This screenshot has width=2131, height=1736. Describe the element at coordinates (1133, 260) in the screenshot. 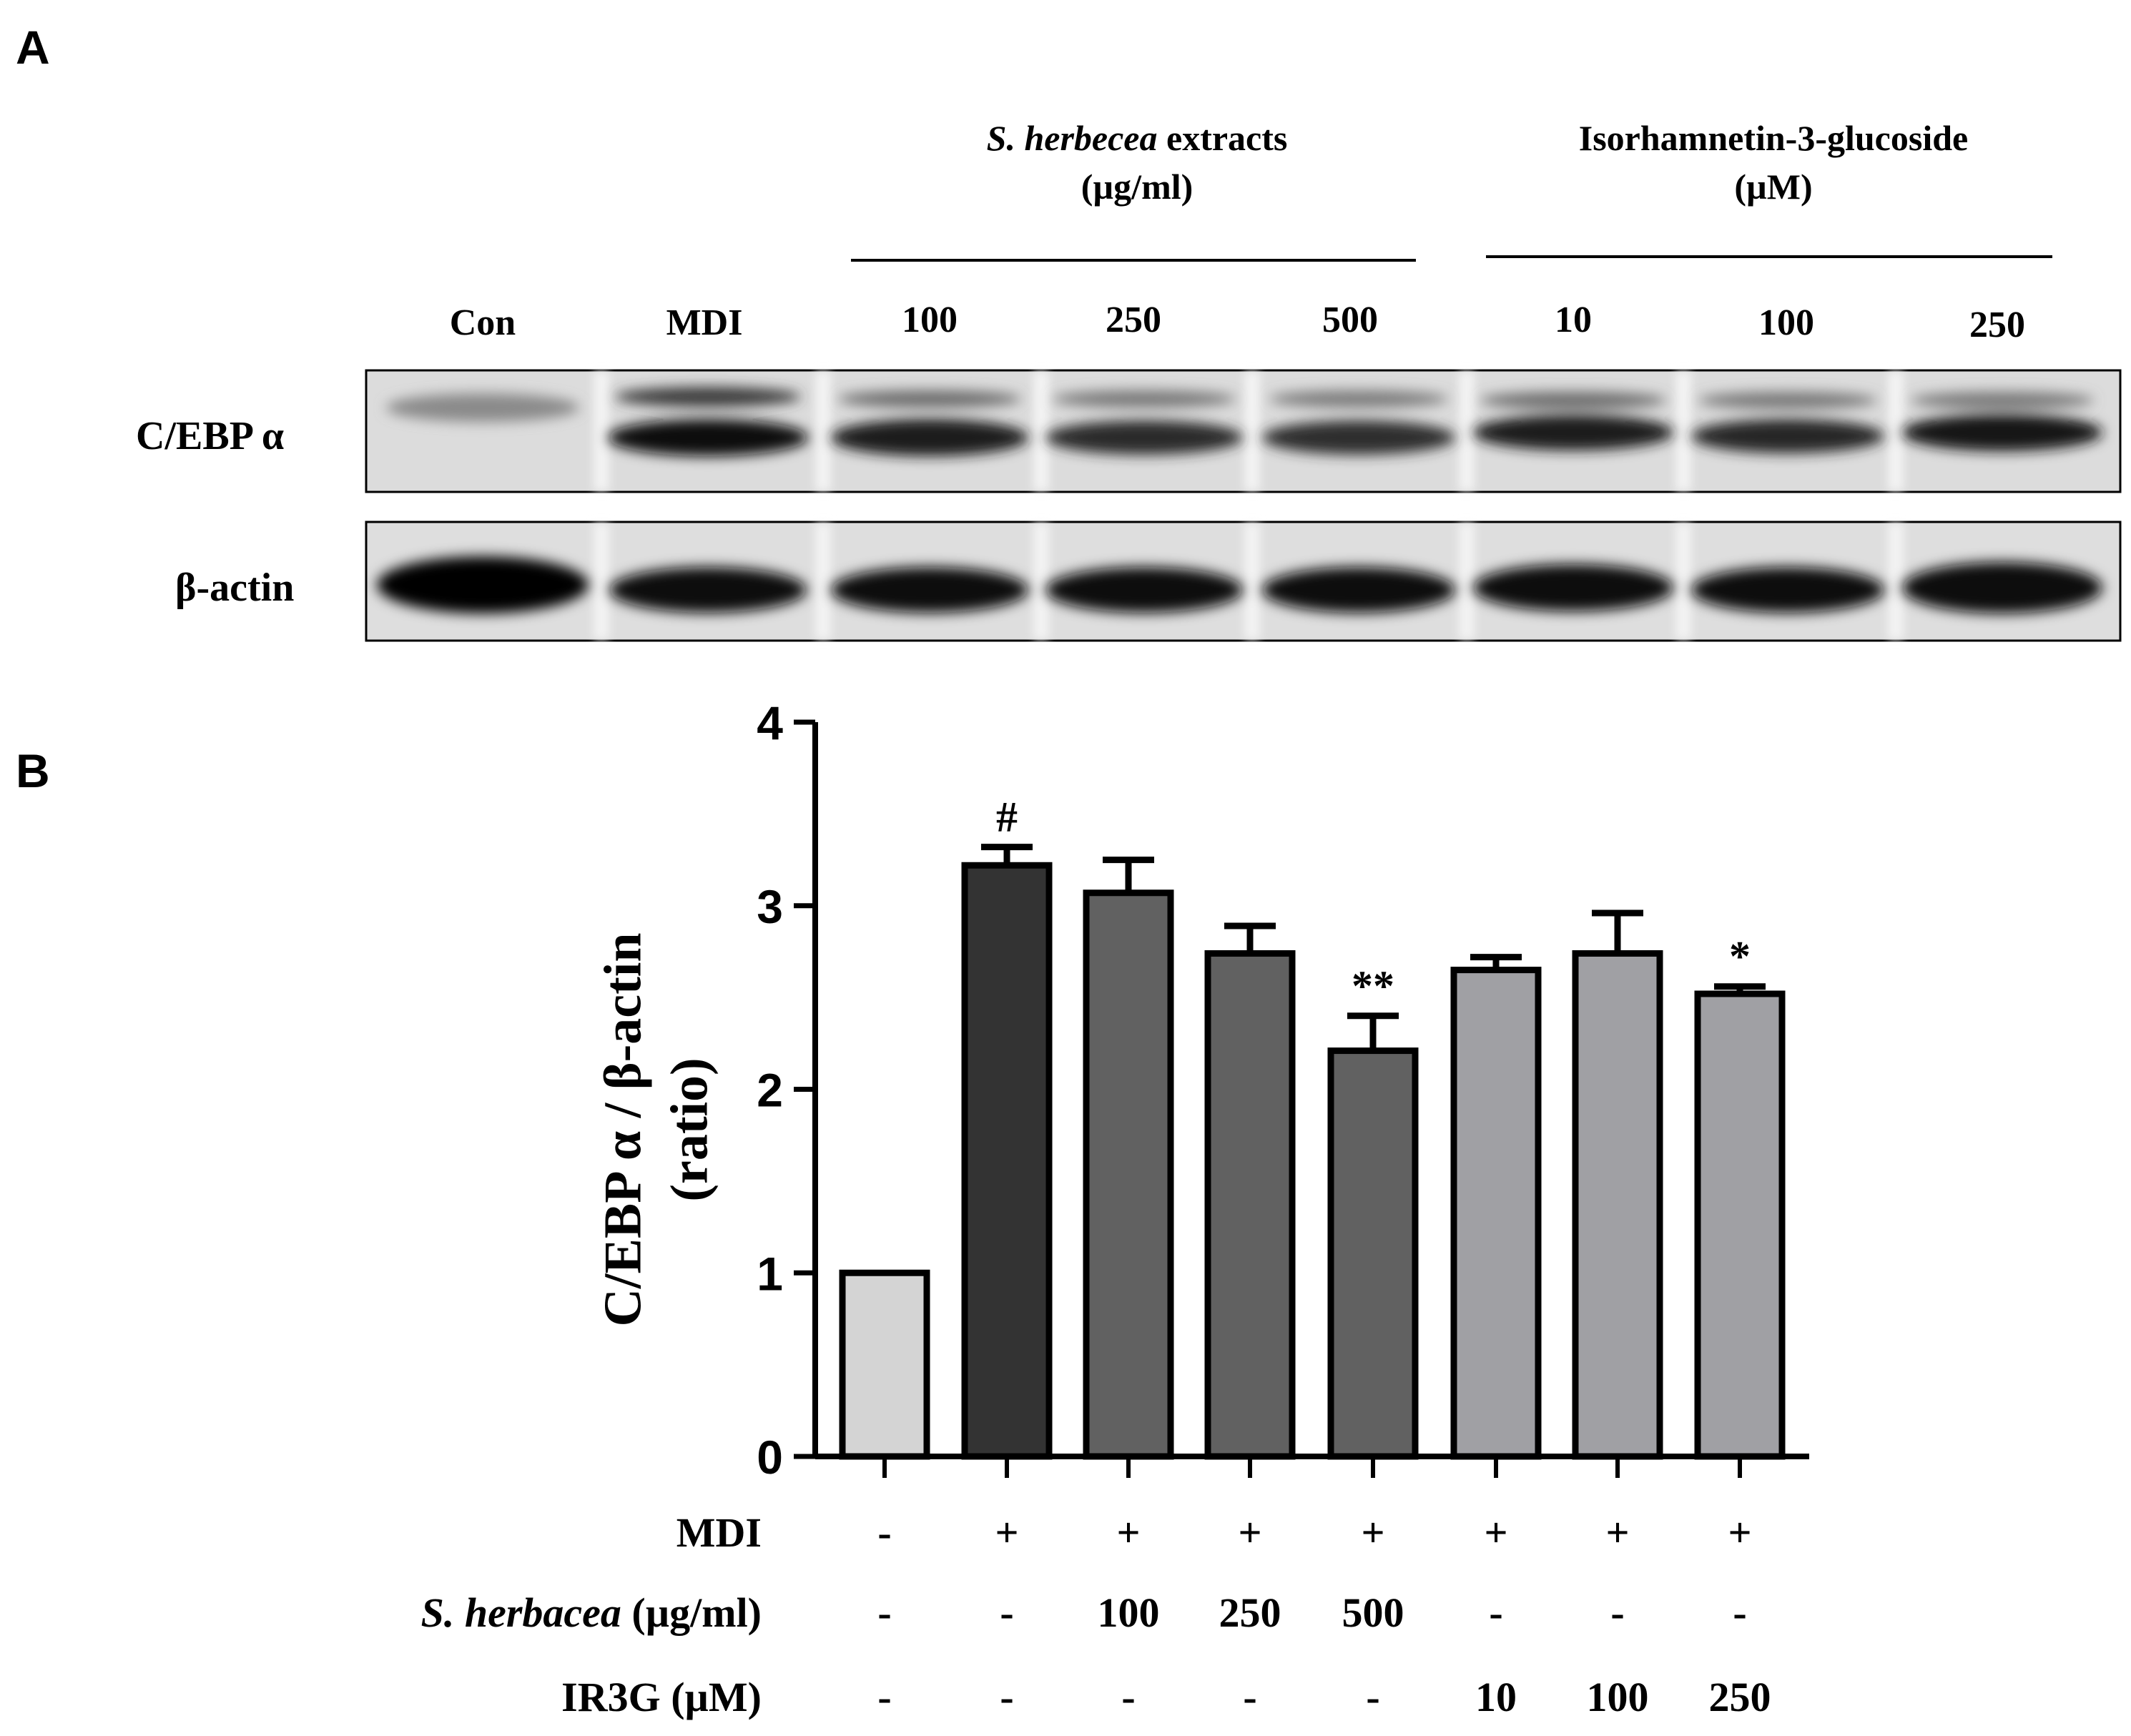

I see `group-line-extracts` at that location.